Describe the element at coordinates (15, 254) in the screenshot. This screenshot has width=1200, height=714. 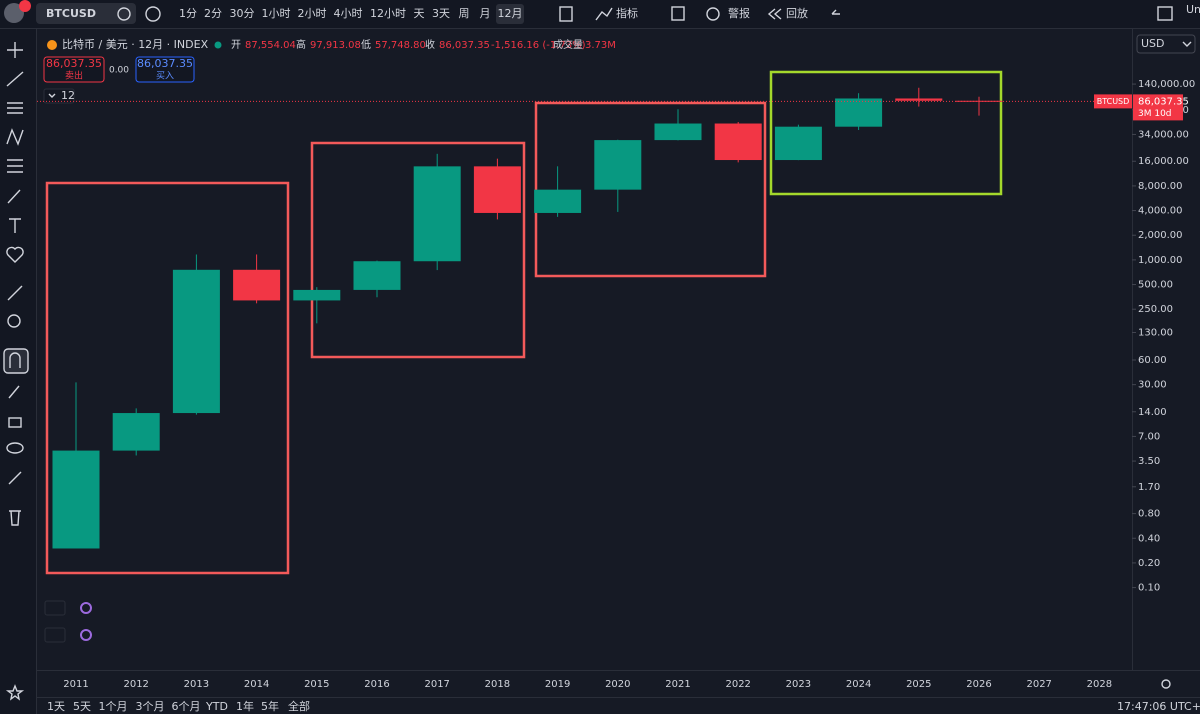
I see `icon-tool` at that location.